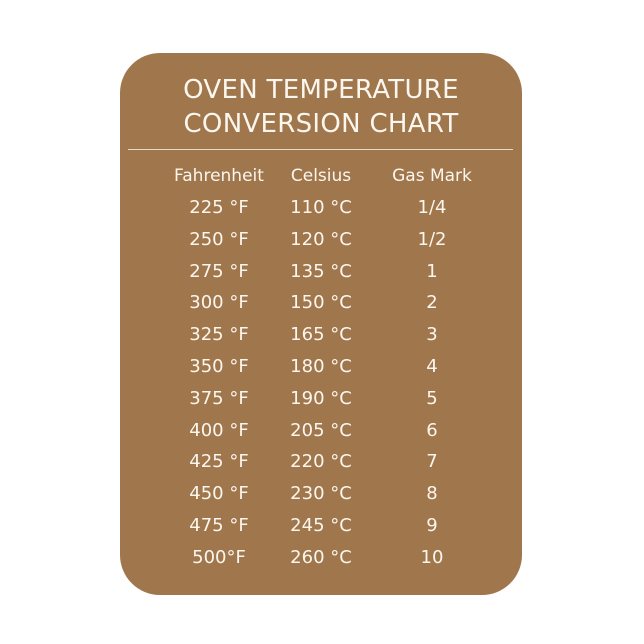  What do you see at coordinates (219, 557) in the screenshot?
I see `cell-fahrenheit: 500°F` at bounding box center [219, 557].